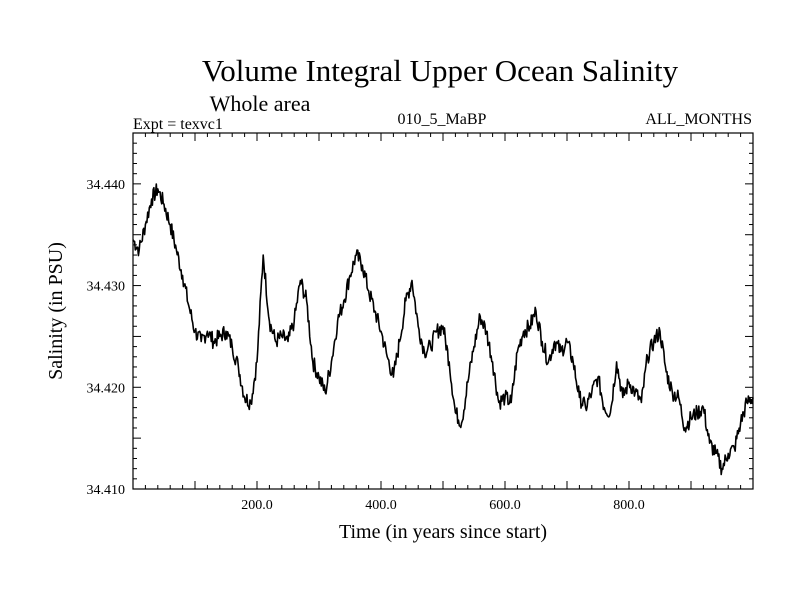 The image size is (800, 600). I want to click on run-id-label: 010_5_MaBP, so click(442, 119).